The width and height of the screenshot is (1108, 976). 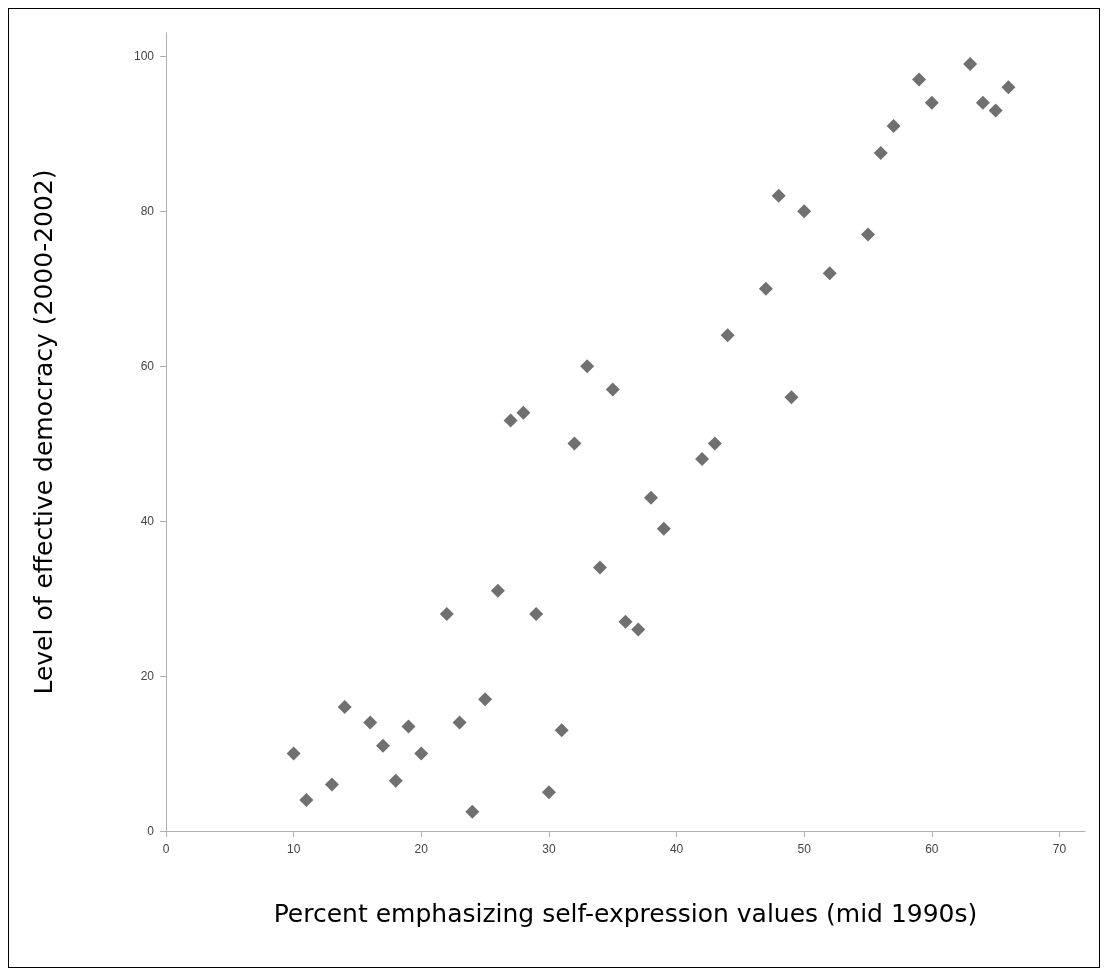 I want to click on x-tick-label: 0, so click(x=166, y=849).